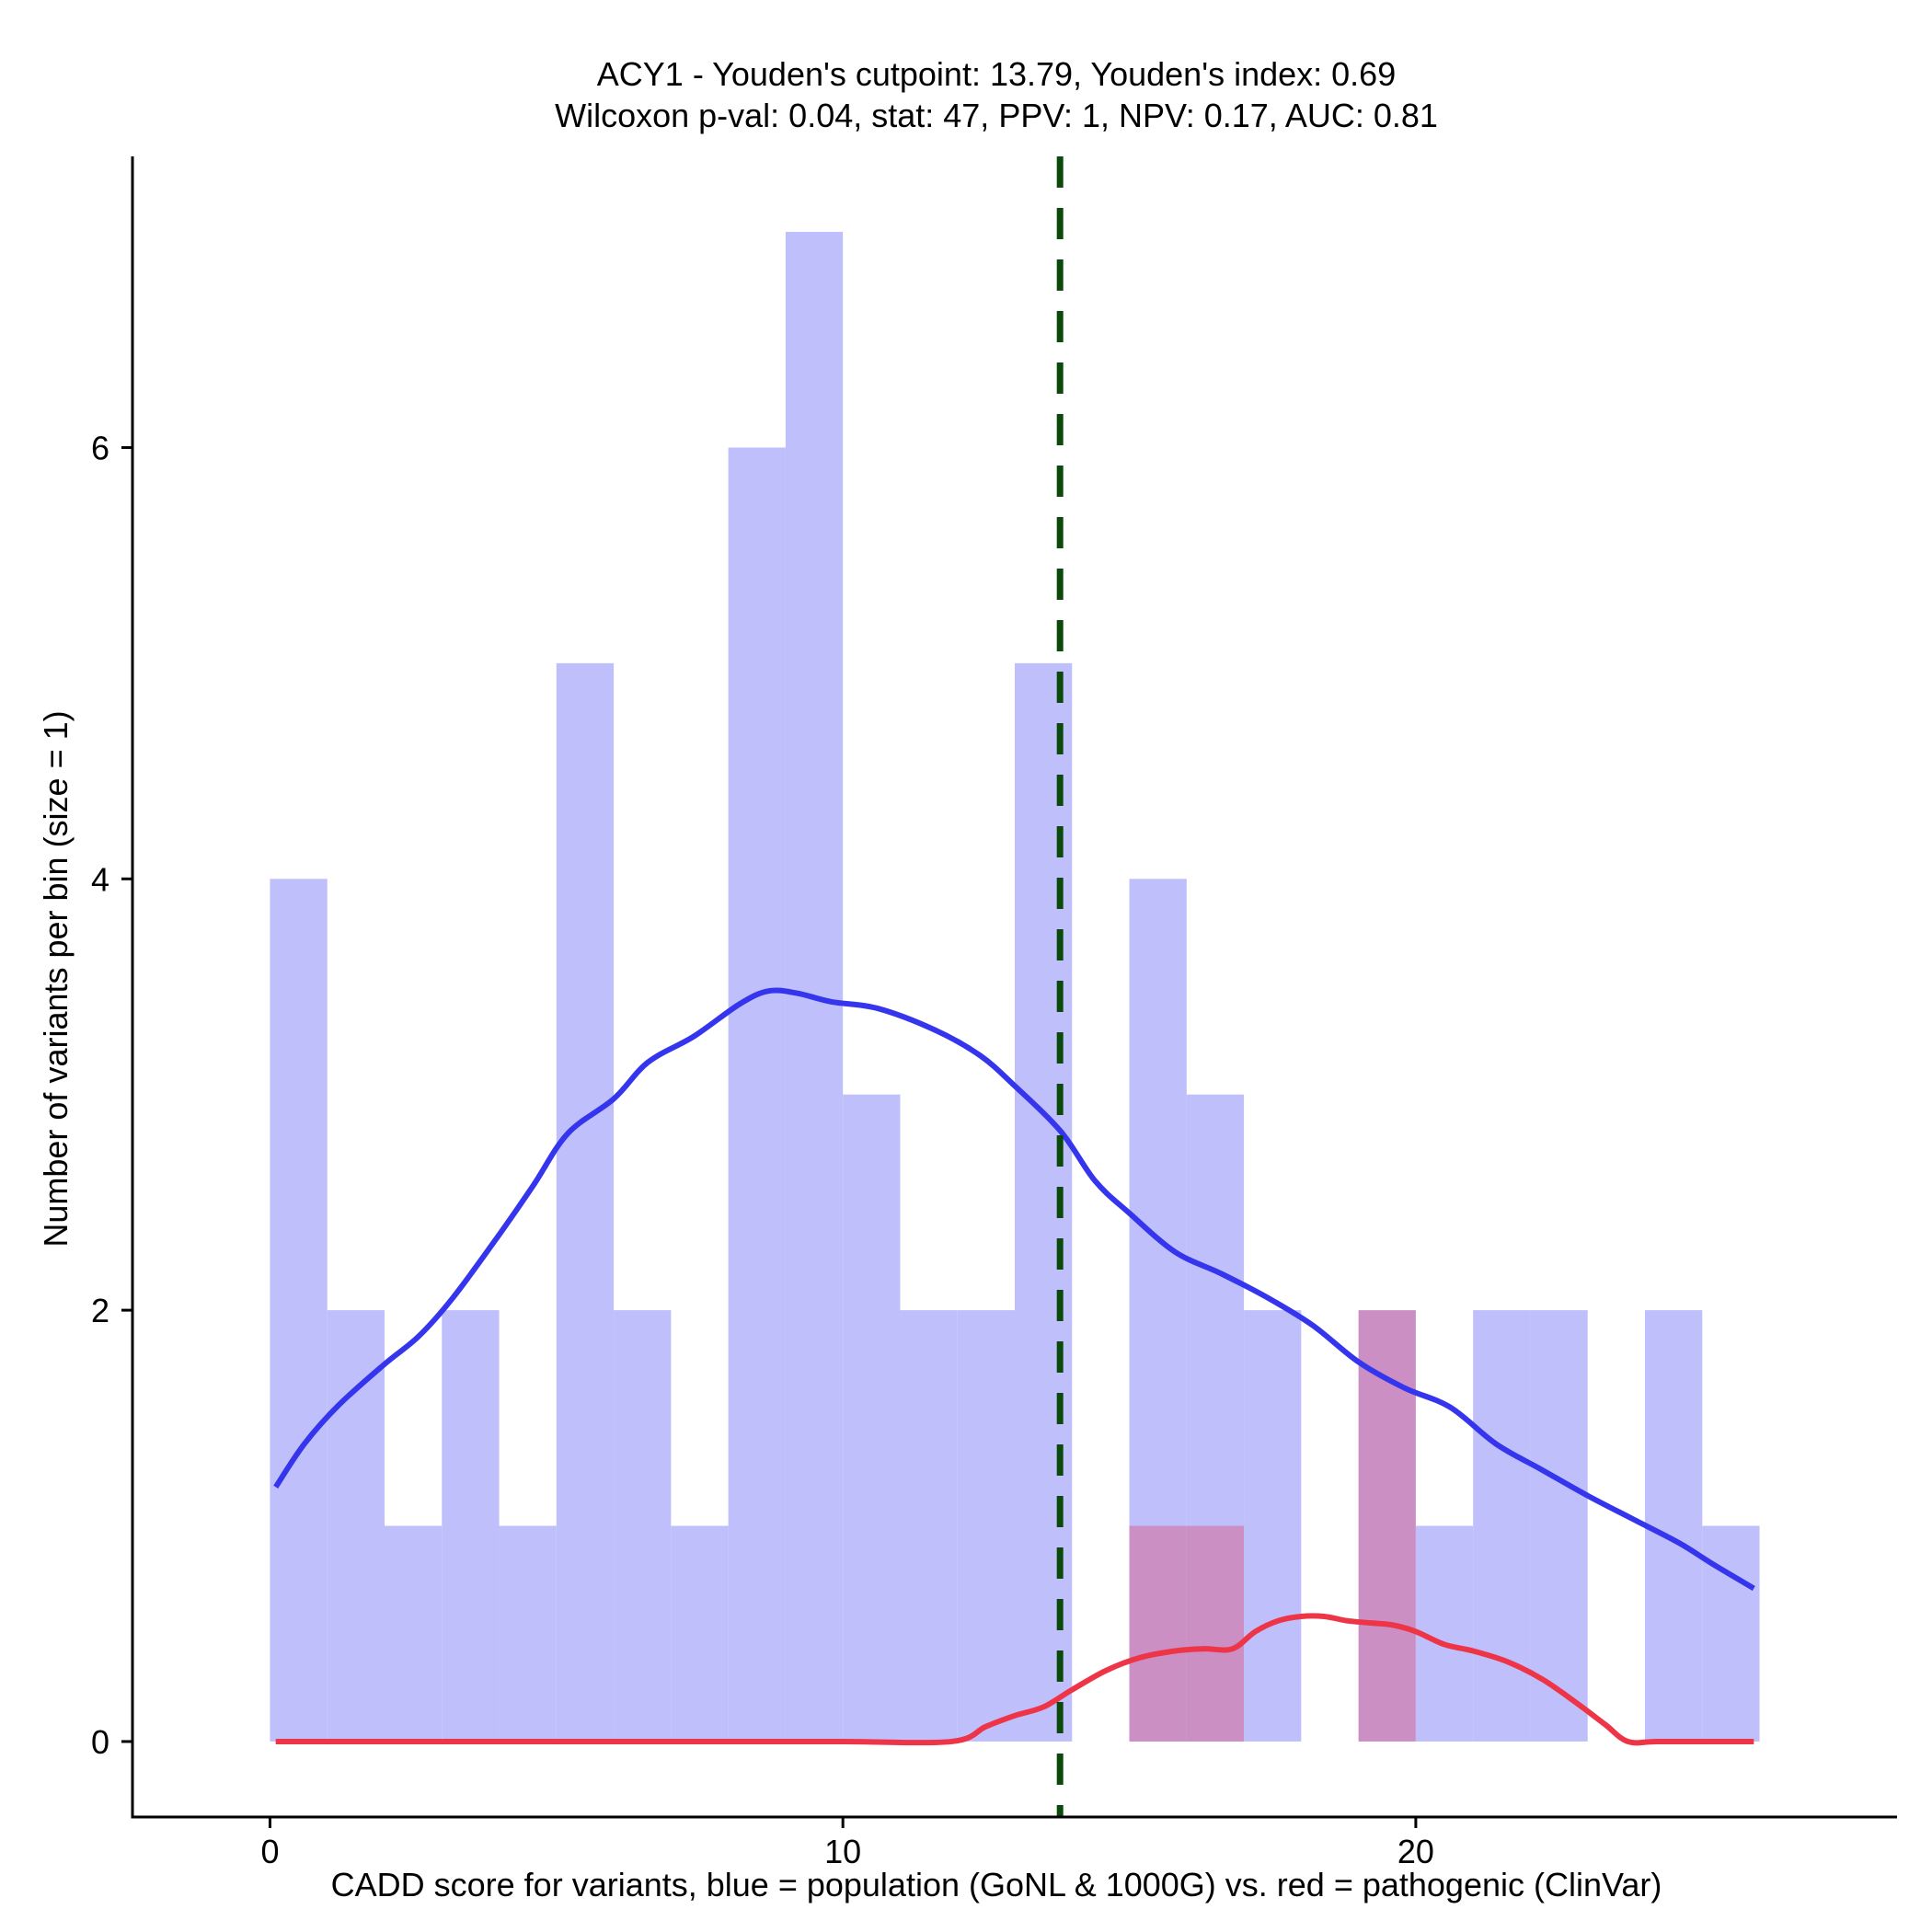 The image size is (1932, 1932). I want to click on x-axis-ticks: 0 10 20, so click(847, 1843).